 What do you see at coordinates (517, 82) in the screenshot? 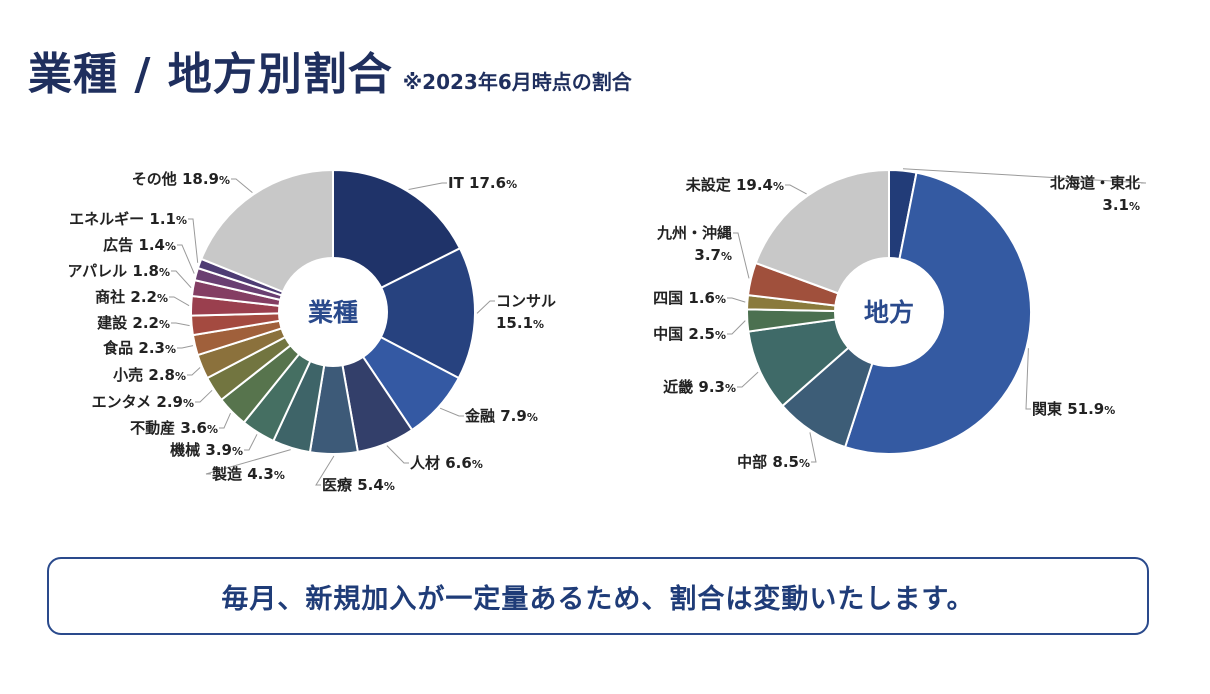
I see `date-note: ※2023年6月時点の割合` at bounding box center [517, 82].